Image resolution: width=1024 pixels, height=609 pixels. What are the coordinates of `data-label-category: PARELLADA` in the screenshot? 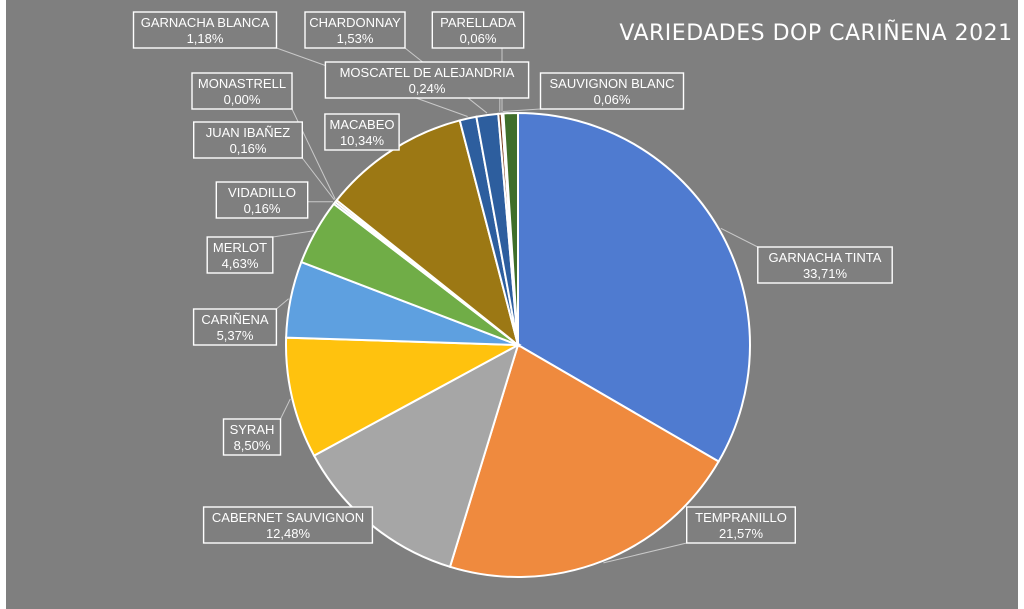 It's located at (478, 22).